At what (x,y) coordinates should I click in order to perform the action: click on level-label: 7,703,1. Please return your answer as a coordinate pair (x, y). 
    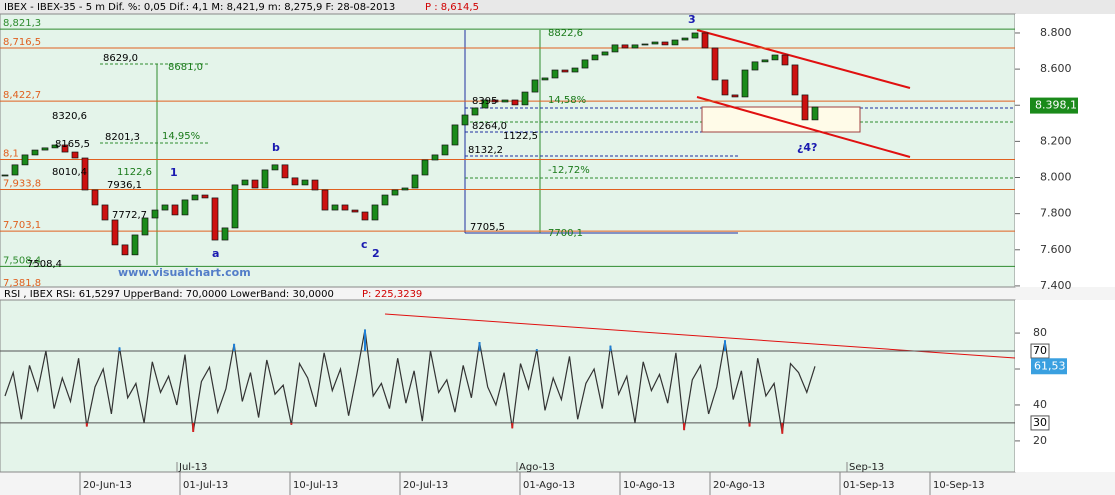
    Looking at the image, I should click on (22, 225).